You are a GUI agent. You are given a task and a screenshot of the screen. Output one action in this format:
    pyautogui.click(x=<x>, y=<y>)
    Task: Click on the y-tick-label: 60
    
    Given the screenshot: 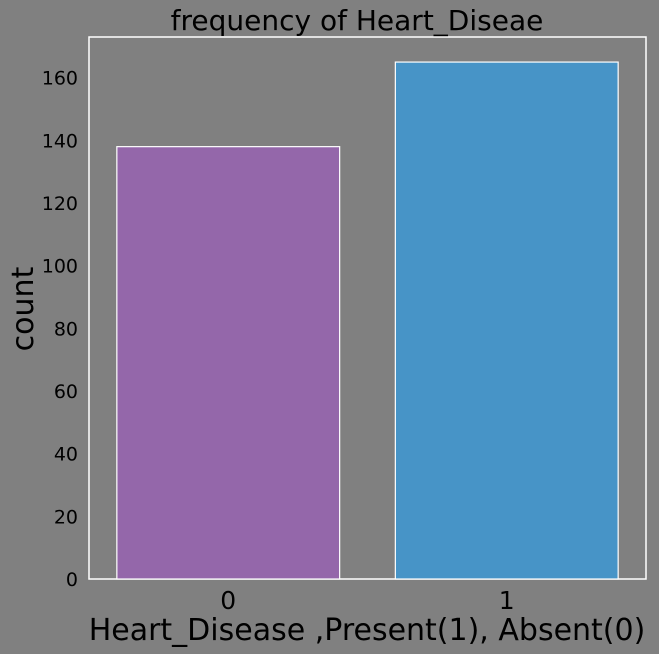 What is the action you would take?
    pyautogui.click(x=66, y=392)
    